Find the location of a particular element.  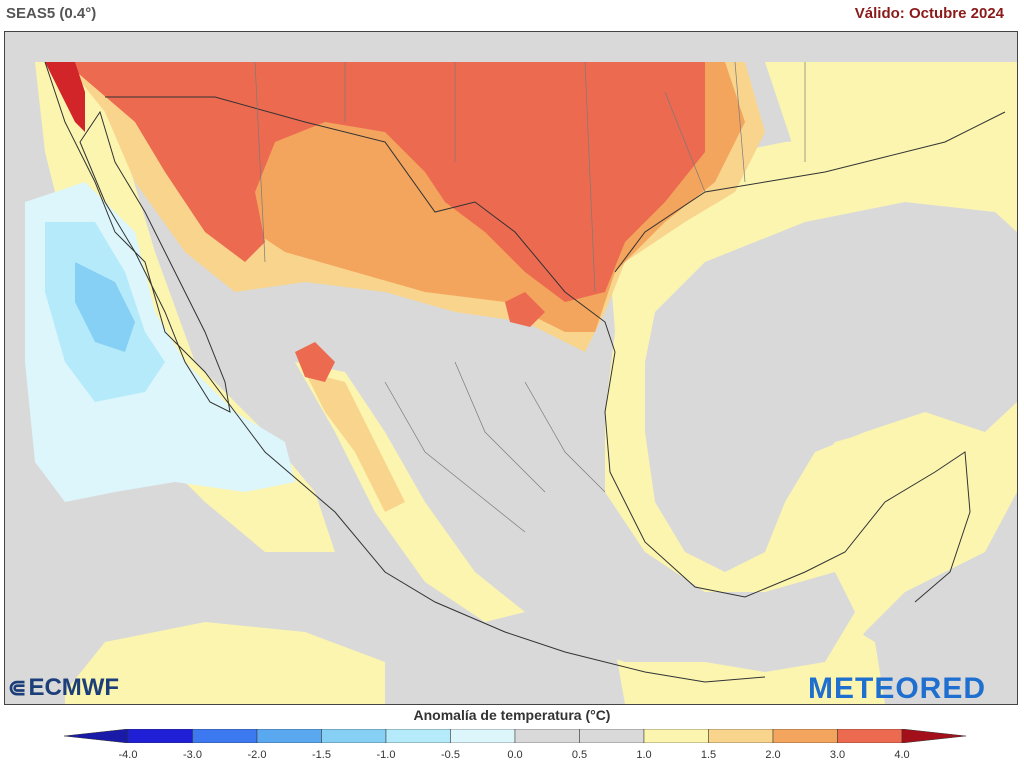

legend-title: Anomalía de temperatura (°C) is located at coordinates (512, 715).